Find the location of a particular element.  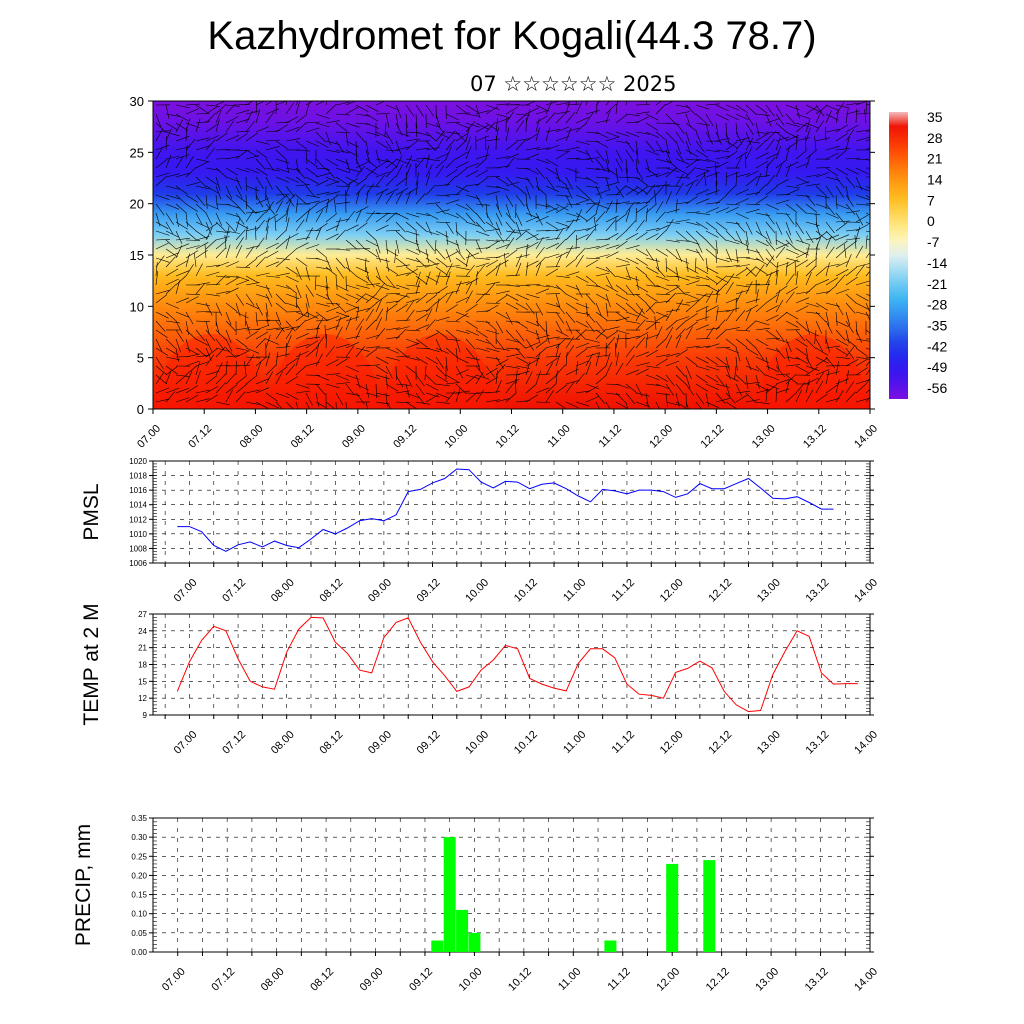

colorbar-label: -7 is located at coordinates (933, 242).